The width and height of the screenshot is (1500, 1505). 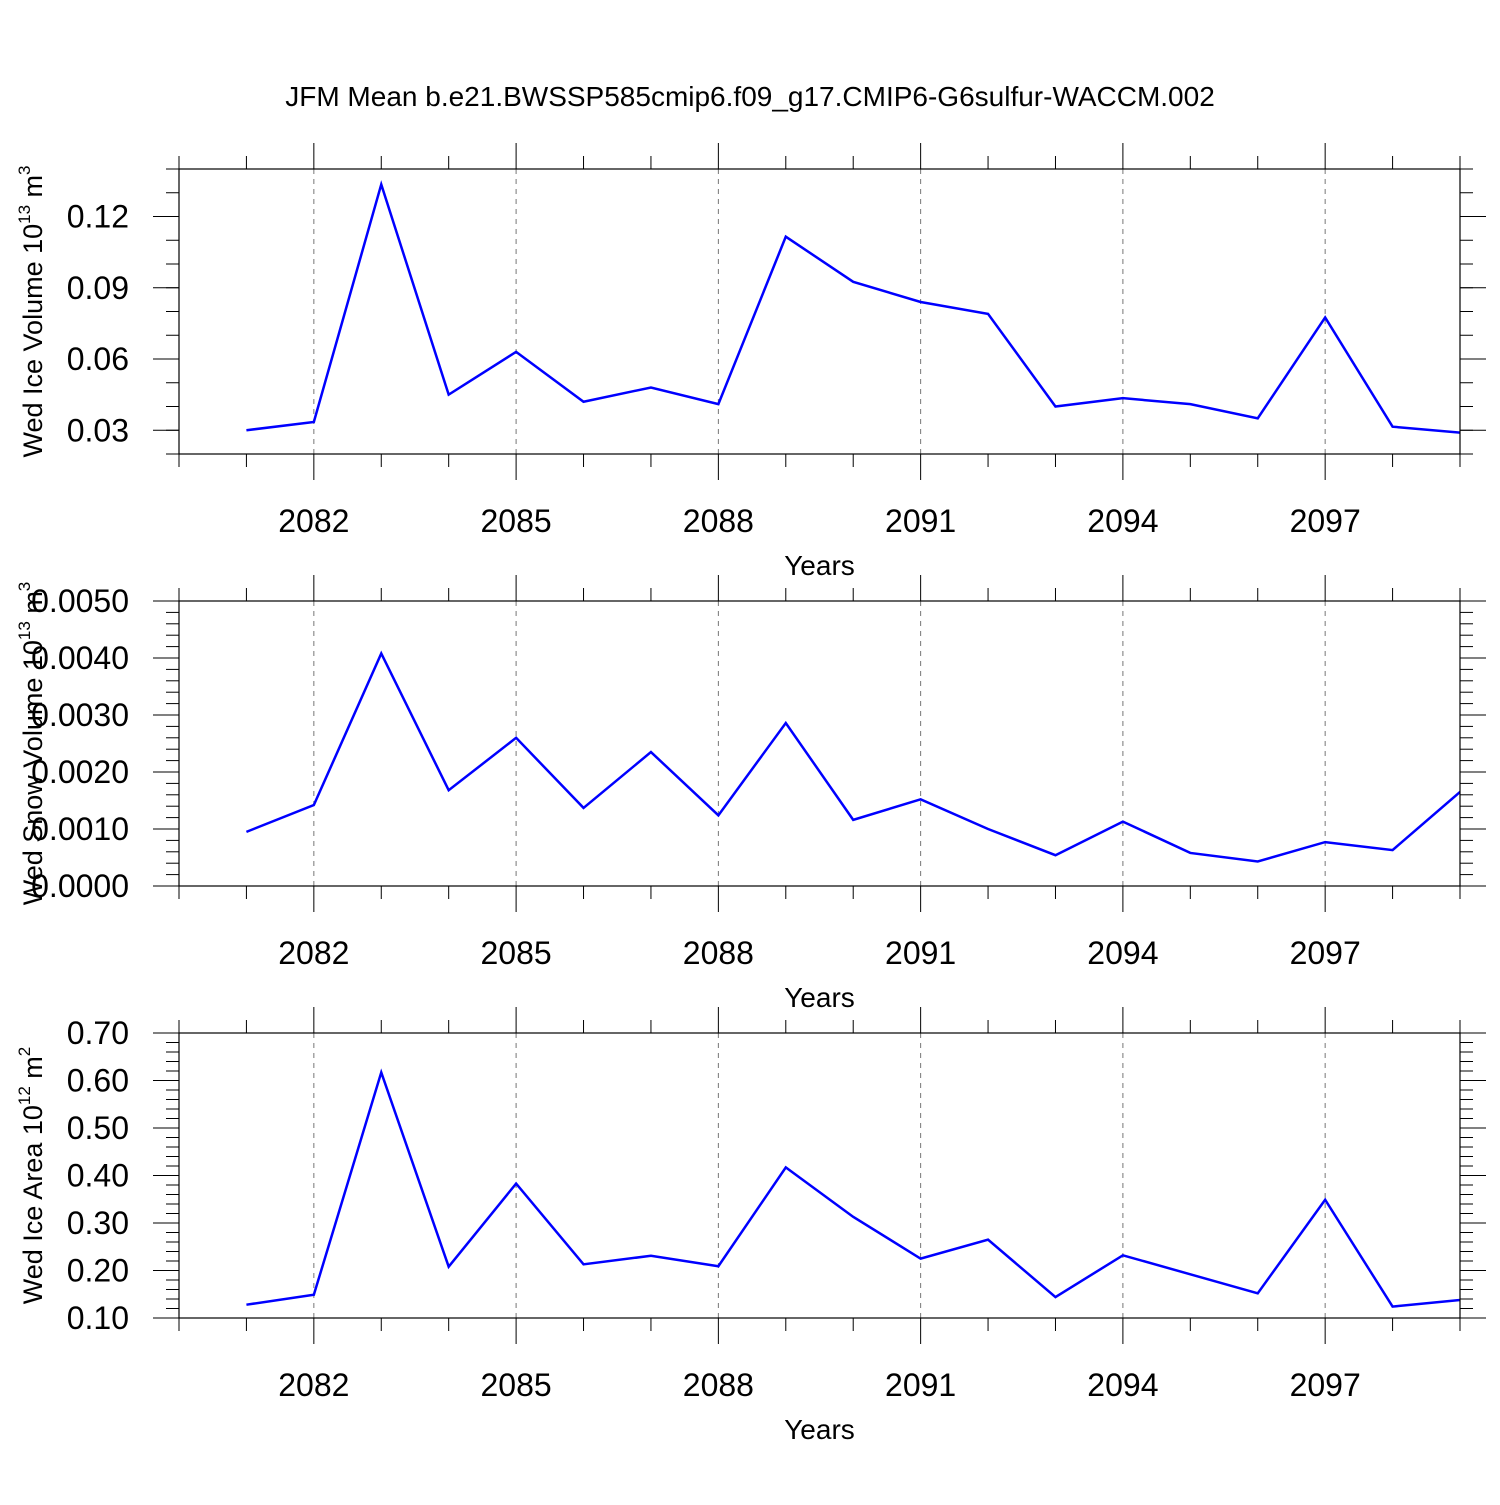 What do you see at coordinates (98, 359) in the screenshot?
I see `y-tick-label-0.06: 0.06` at bounding box center [98, 359].